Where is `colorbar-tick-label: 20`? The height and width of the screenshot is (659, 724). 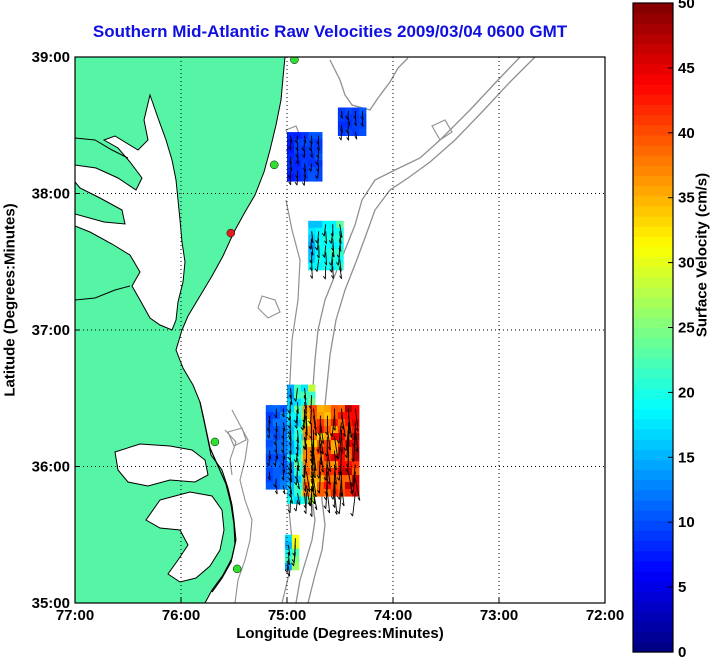
colorbar-tick-label: 20 is located at coordinates (686, 392).